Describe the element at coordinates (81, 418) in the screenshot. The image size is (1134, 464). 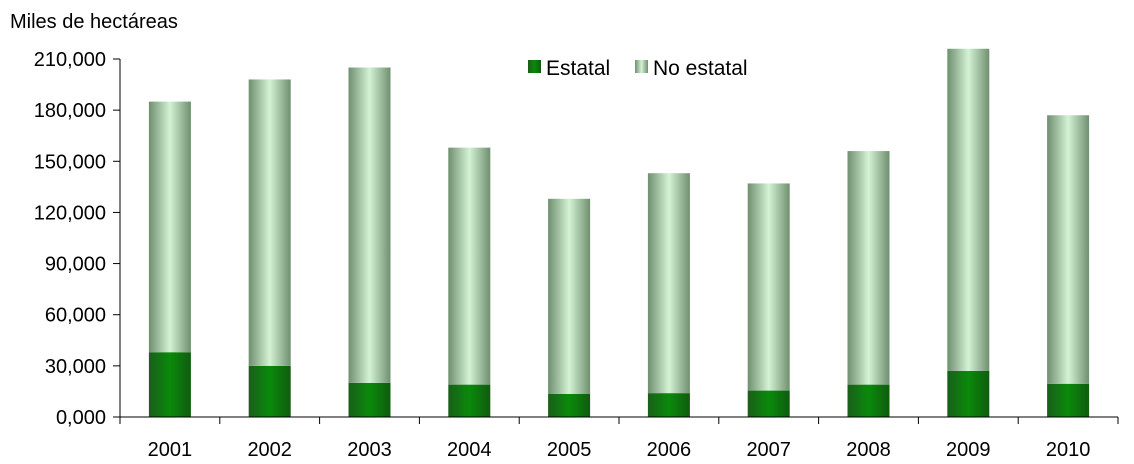
I see `y-tick-label: 0,000` at that location.